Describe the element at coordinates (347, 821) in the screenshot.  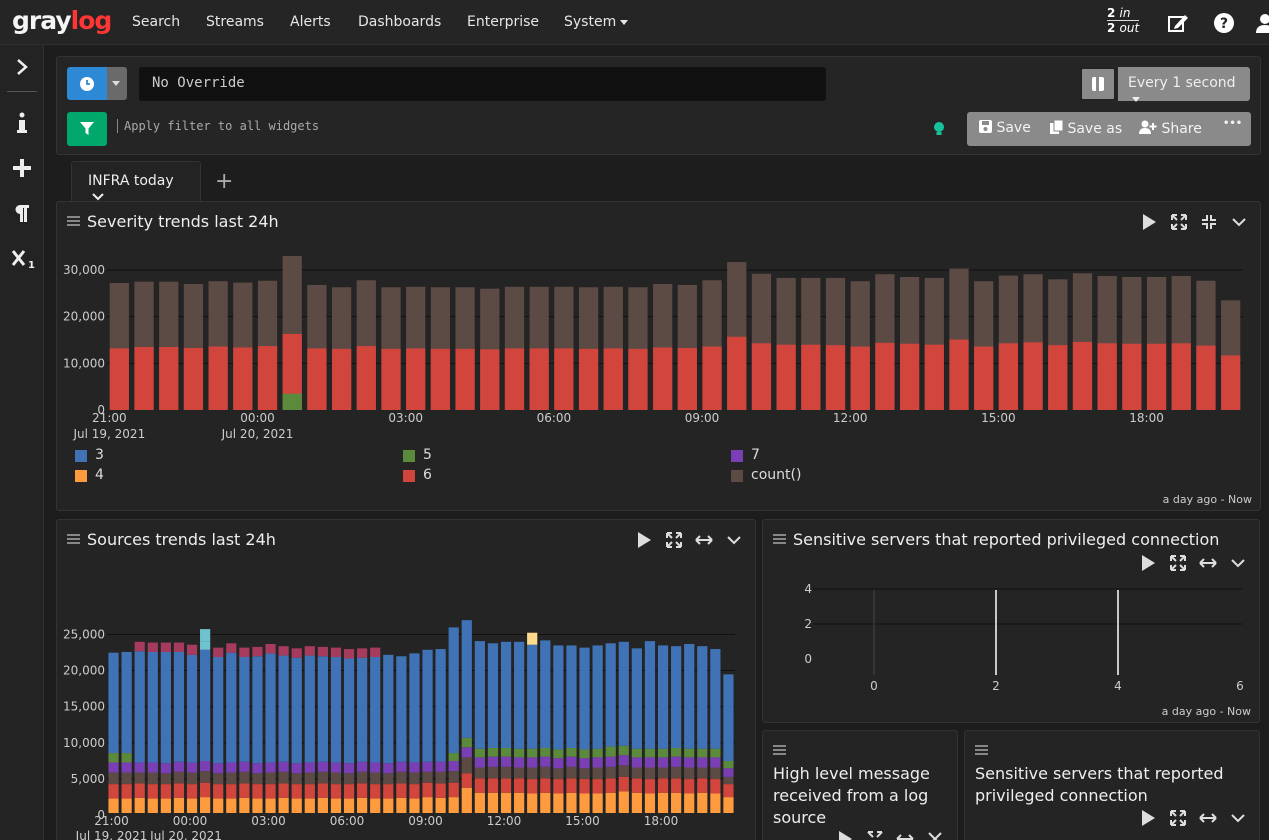
I see `x-tick-label: 06:00` at that location.